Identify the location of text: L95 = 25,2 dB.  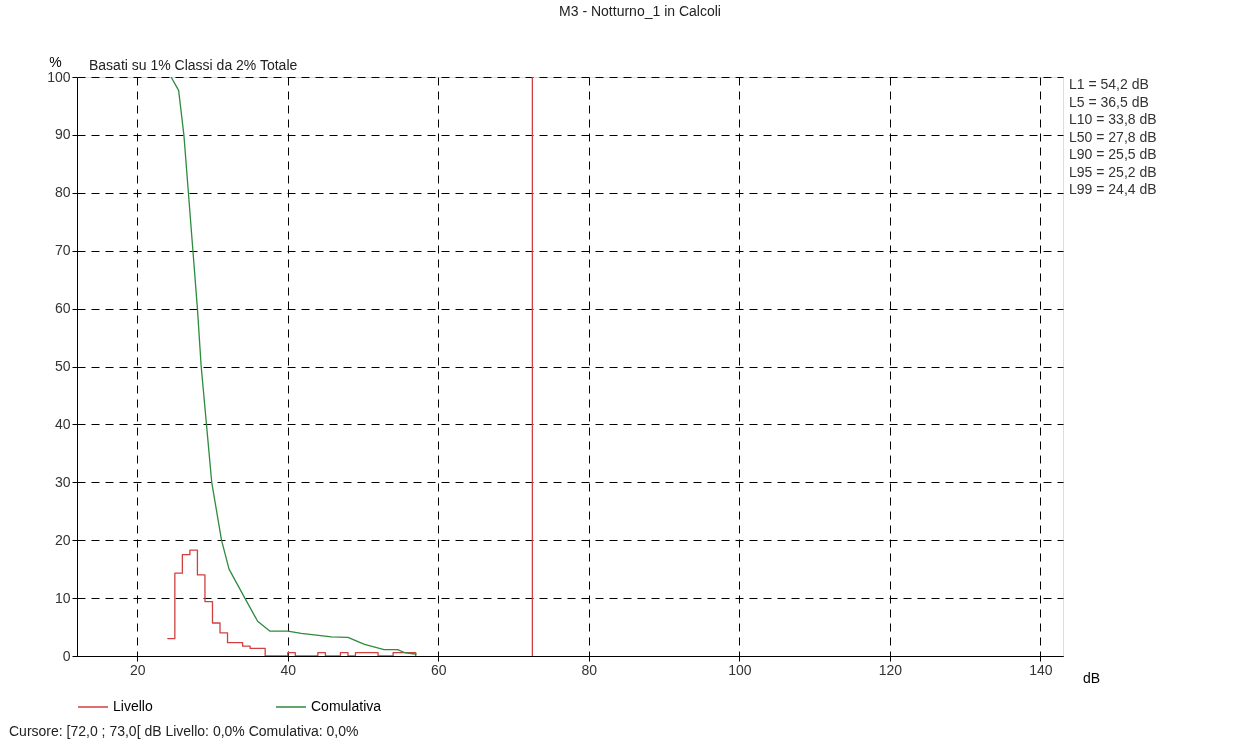
(1113, 171).